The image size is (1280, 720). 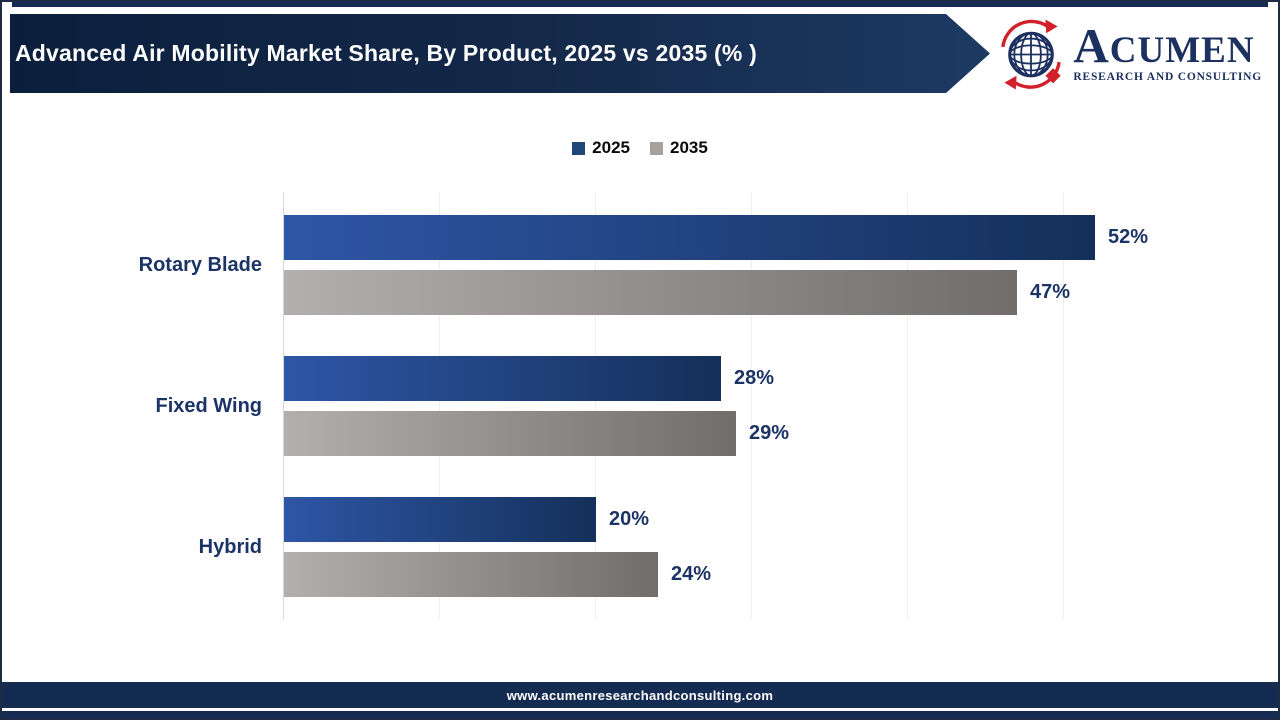 I want to click on legend-label-2035: 2035, so click(x=689, y=147).